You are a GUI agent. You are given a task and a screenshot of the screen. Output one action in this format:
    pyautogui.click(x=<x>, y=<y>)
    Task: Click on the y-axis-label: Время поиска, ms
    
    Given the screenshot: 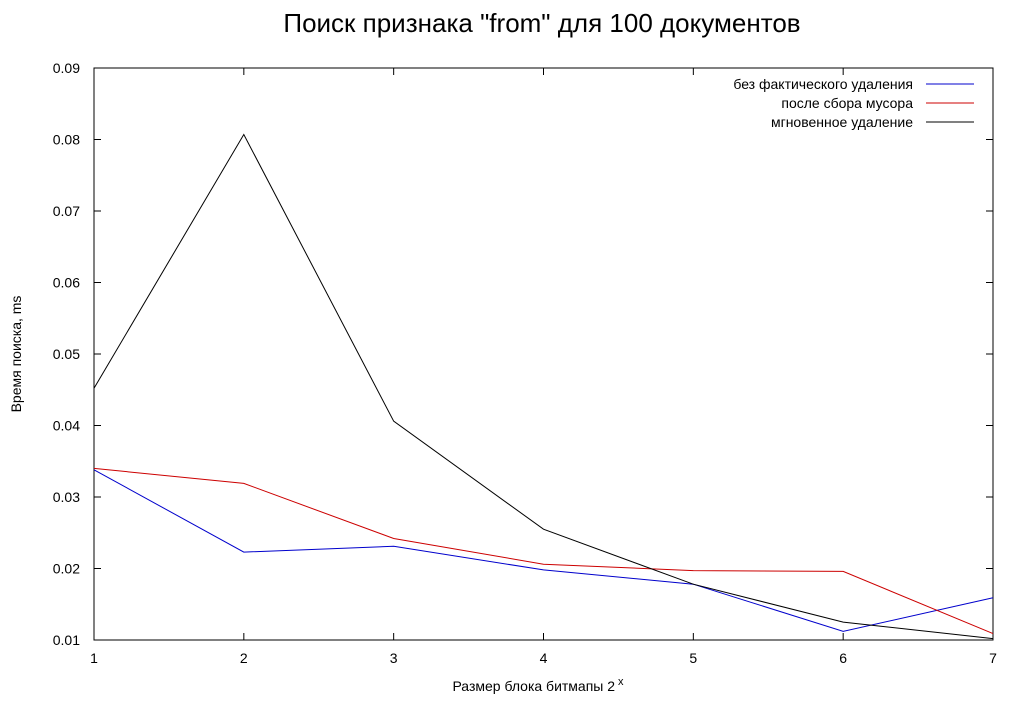 What is the action you would take?
    pyautogui.click(x=16, y=354)
    